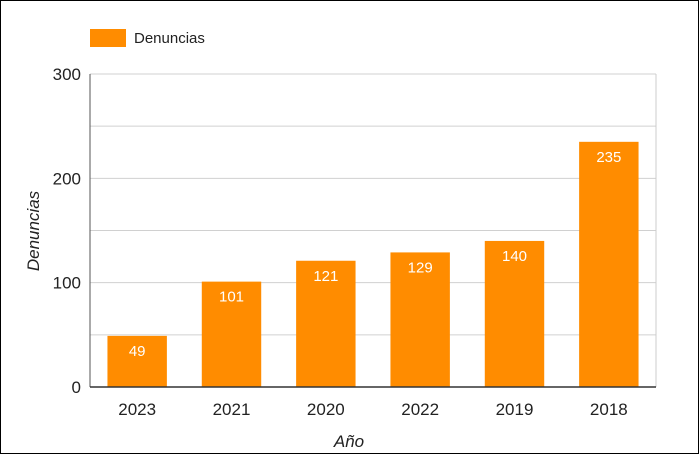 This screenshot has width=699, height=454. Describe the element at coordinates (325, 276) in the screenshot. I see `bar-value-label: 121` at that location.